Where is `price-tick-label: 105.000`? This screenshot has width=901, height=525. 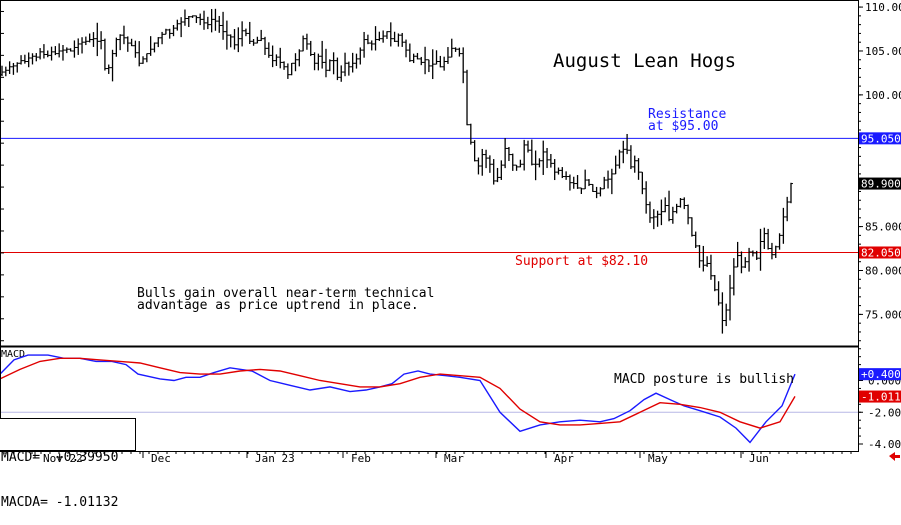
price-tick-label: 105.000 is located at coordinates (883, 51).